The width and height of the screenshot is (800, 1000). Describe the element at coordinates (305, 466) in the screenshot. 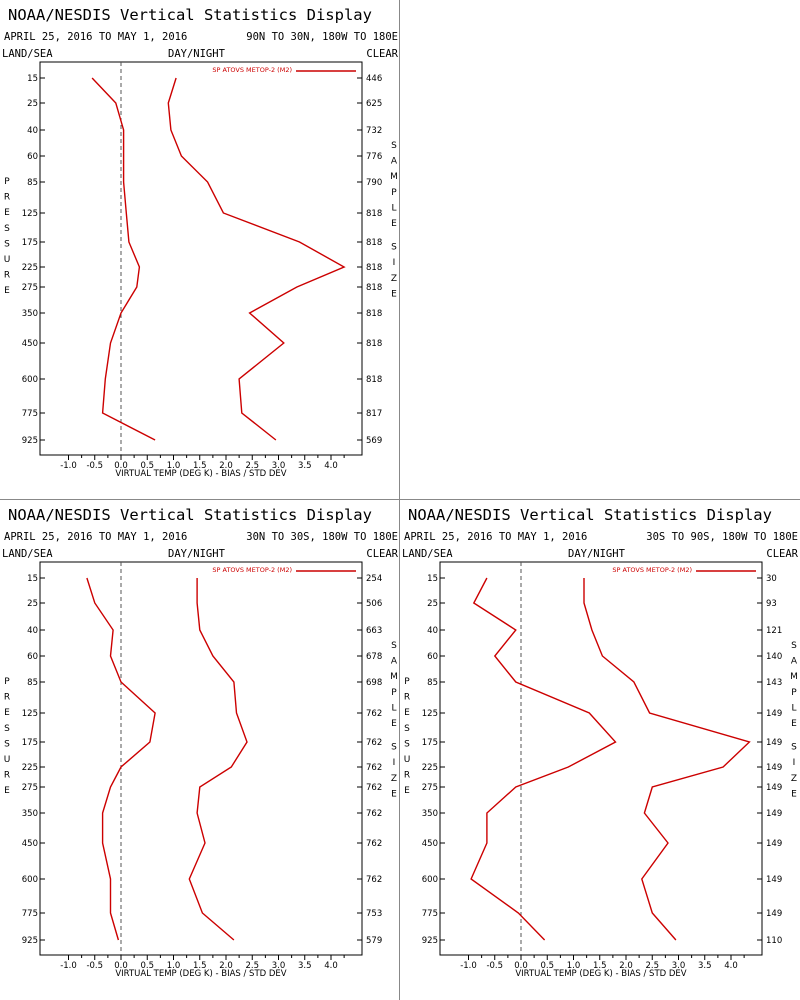

I see `x-tick-label: 3.5` at that location.